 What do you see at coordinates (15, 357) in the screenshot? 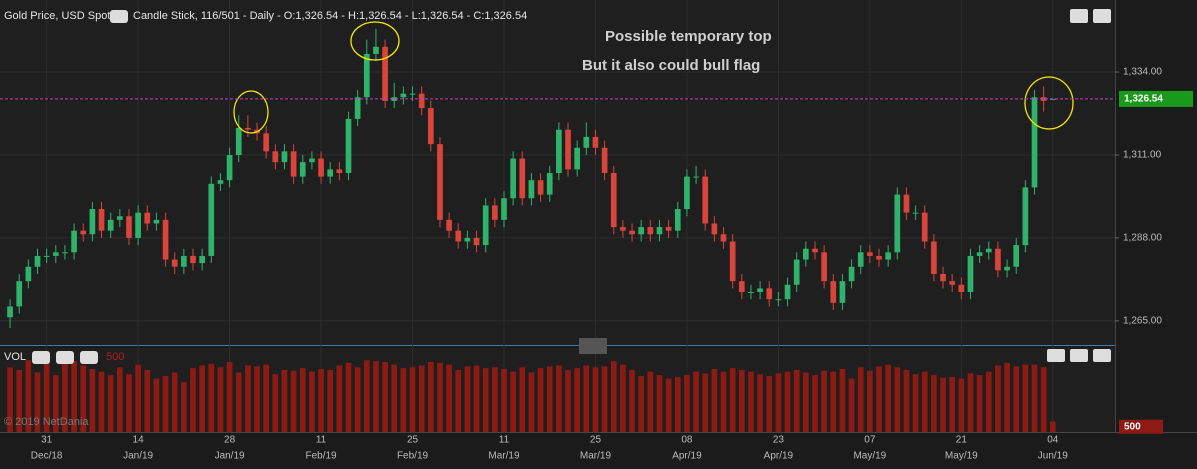
I see `volume-title: VOL` at bounding box center [15, 357].